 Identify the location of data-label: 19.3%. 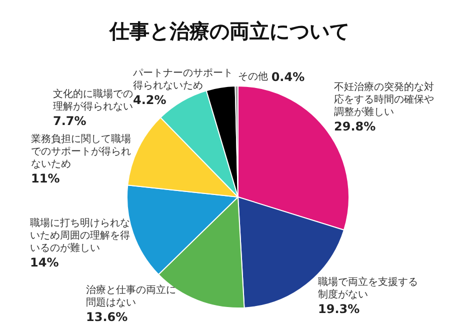
(339, 309).